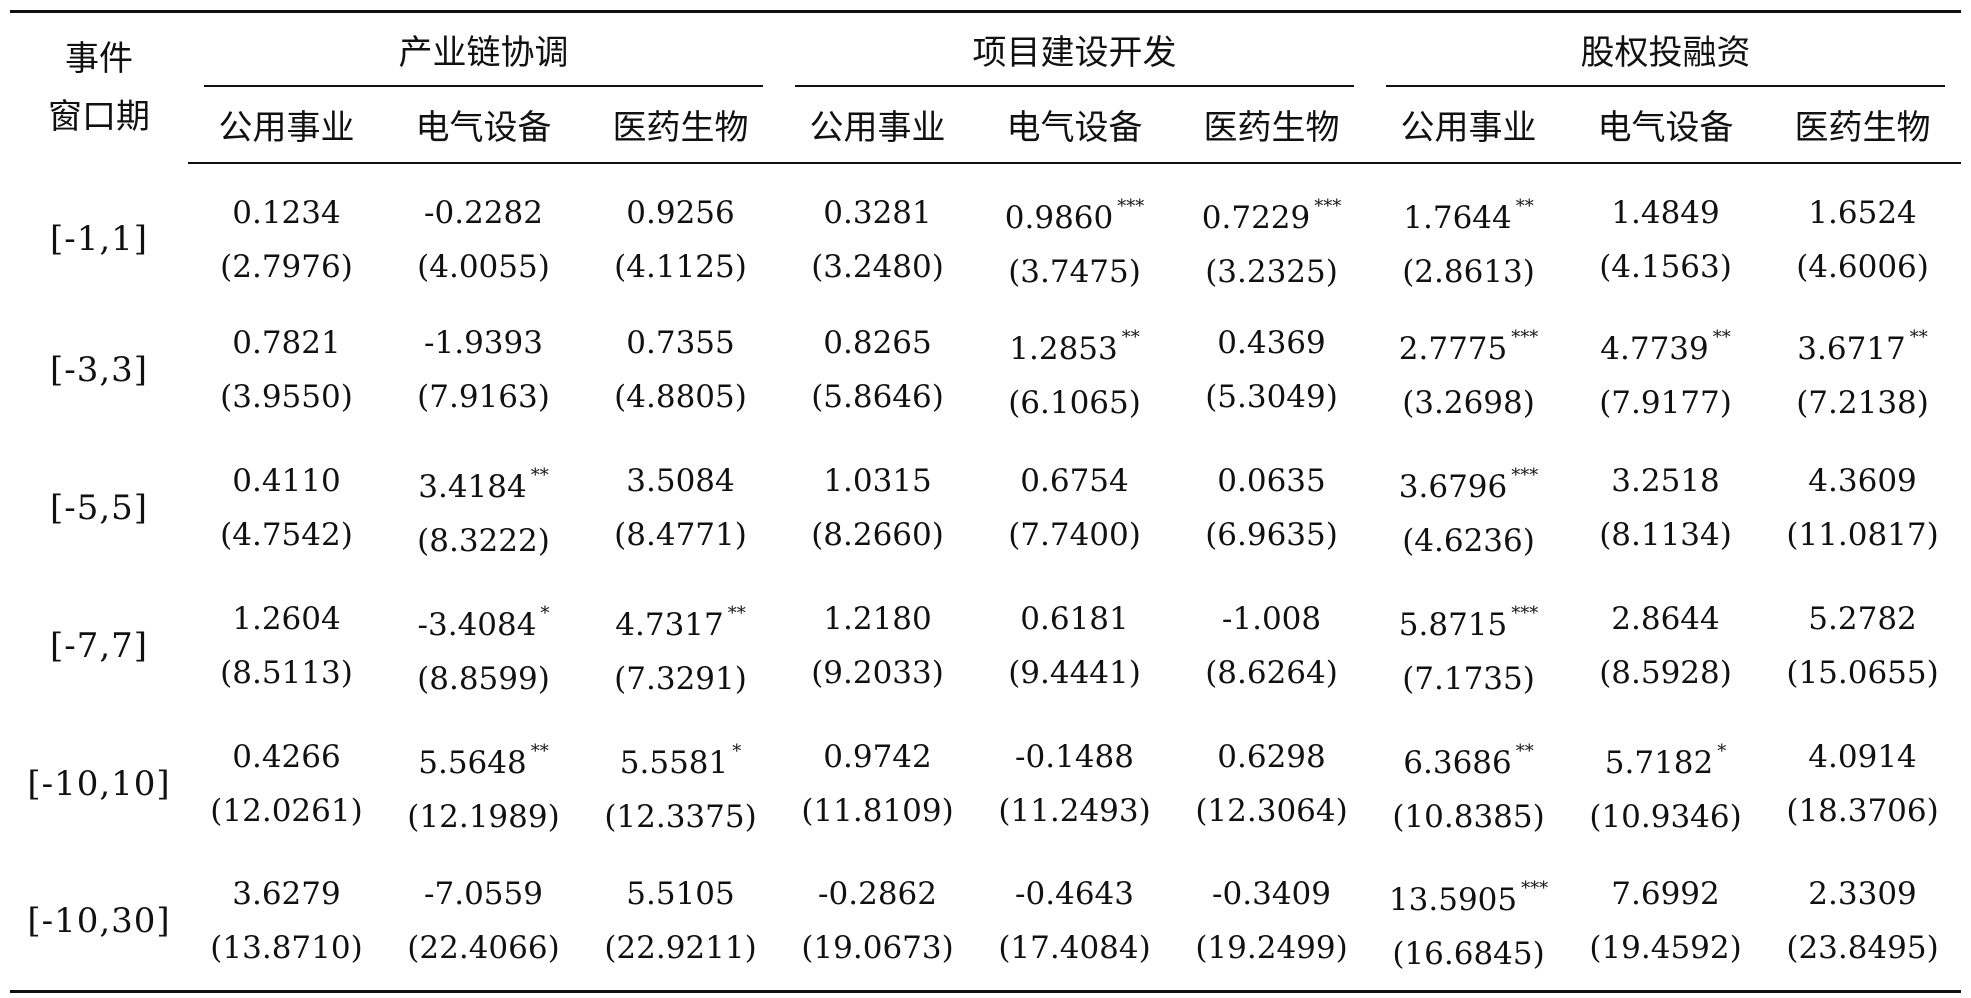  I want to click on coefficient-value: 1.4849, so click(1665, 212).